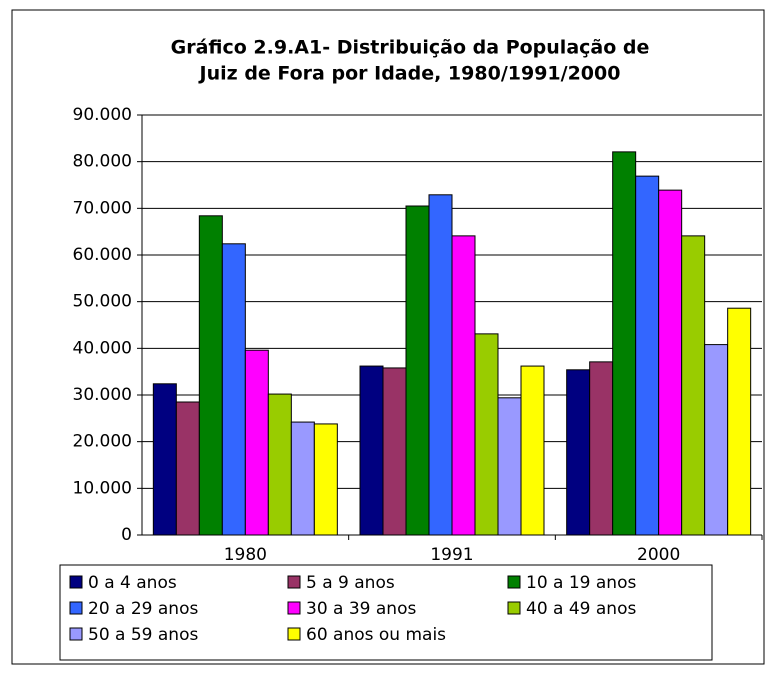 This screenshot has width=776, height=676. What do you see at coordinates (102, 162) in the screenshot?
I see `y-tick-label: 80.000` at bounding box center [102, 162].